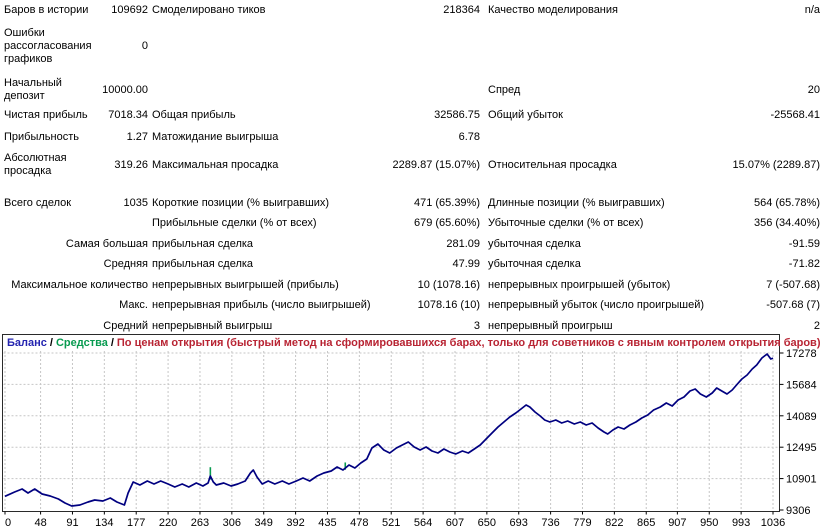 The width and height of the screenshot is (828, 532). What do you see at coordinates (136, 523) in the screenshot?
I see `x-axis-label: 177` at bounding box center [136, 523].